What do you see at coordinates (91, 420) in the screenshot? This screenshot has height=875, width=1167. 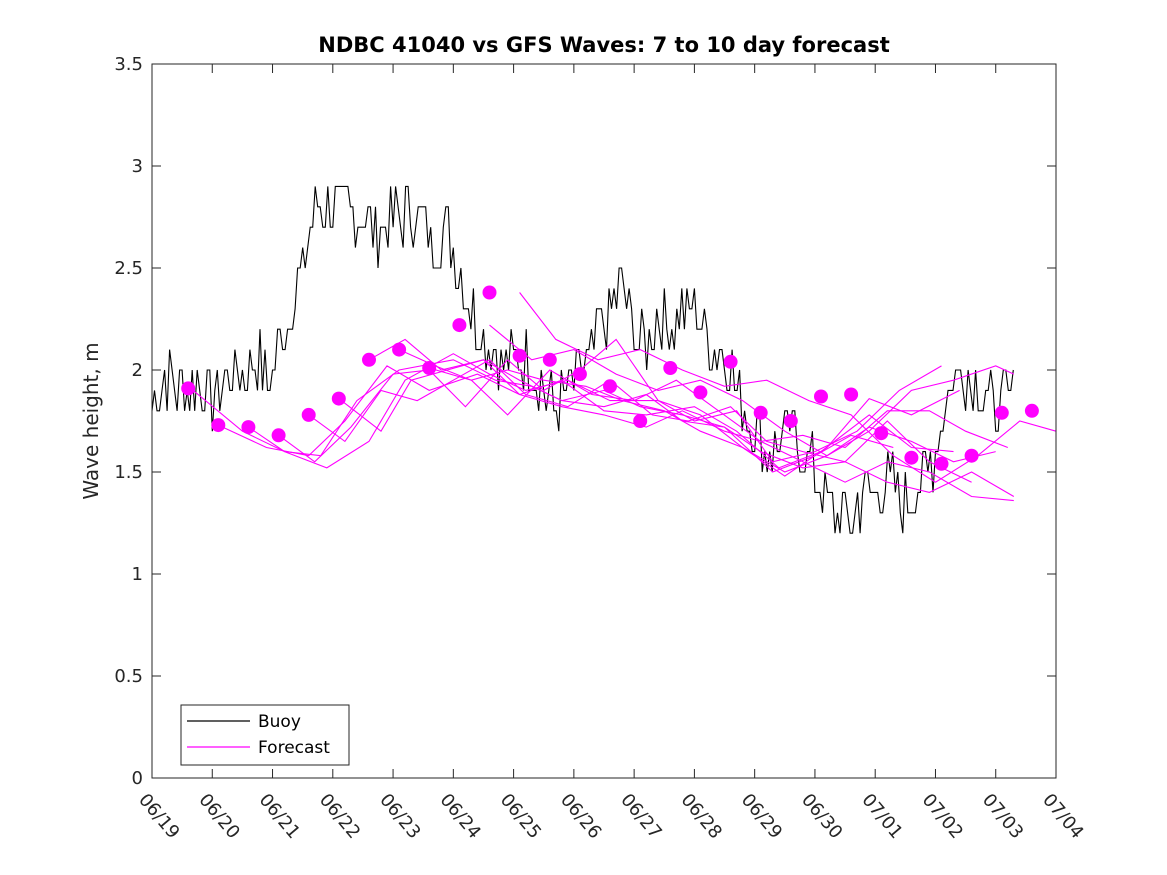 I see `y-axis-label: Wave height, m` at bounding box center [91, 420].